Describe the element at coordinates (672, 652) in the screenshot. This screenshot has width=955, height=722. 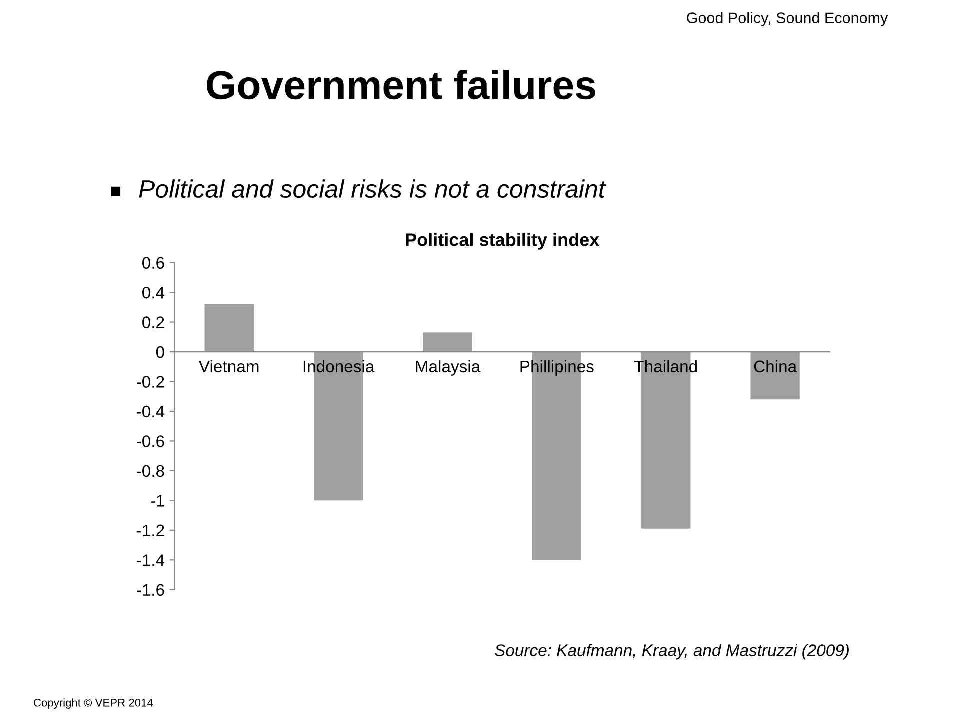
I see `source-note: Source: Kaufmann, Kraay, and Mastruzzi (2009)` at that location.